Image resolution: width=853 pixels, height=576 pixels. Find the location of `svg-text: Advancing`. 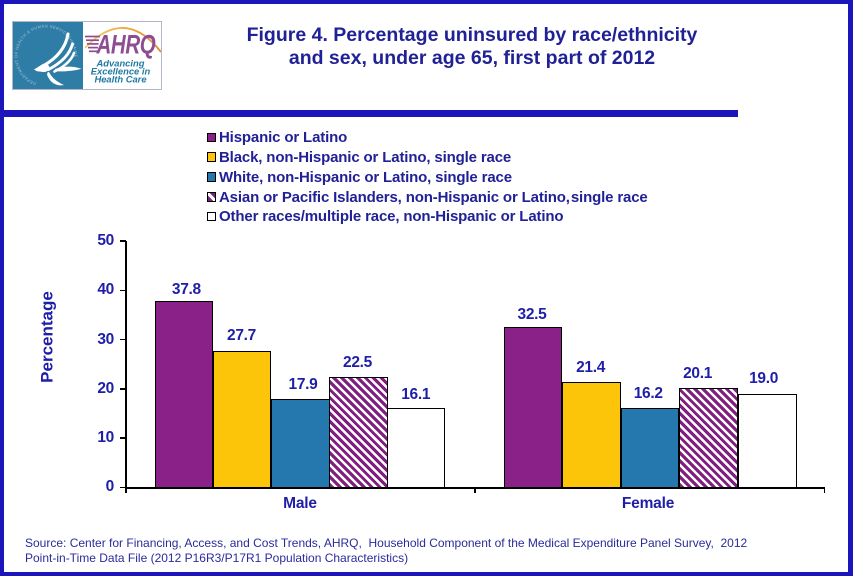

svg-text: Advancing is located at coordinates (120, 62).